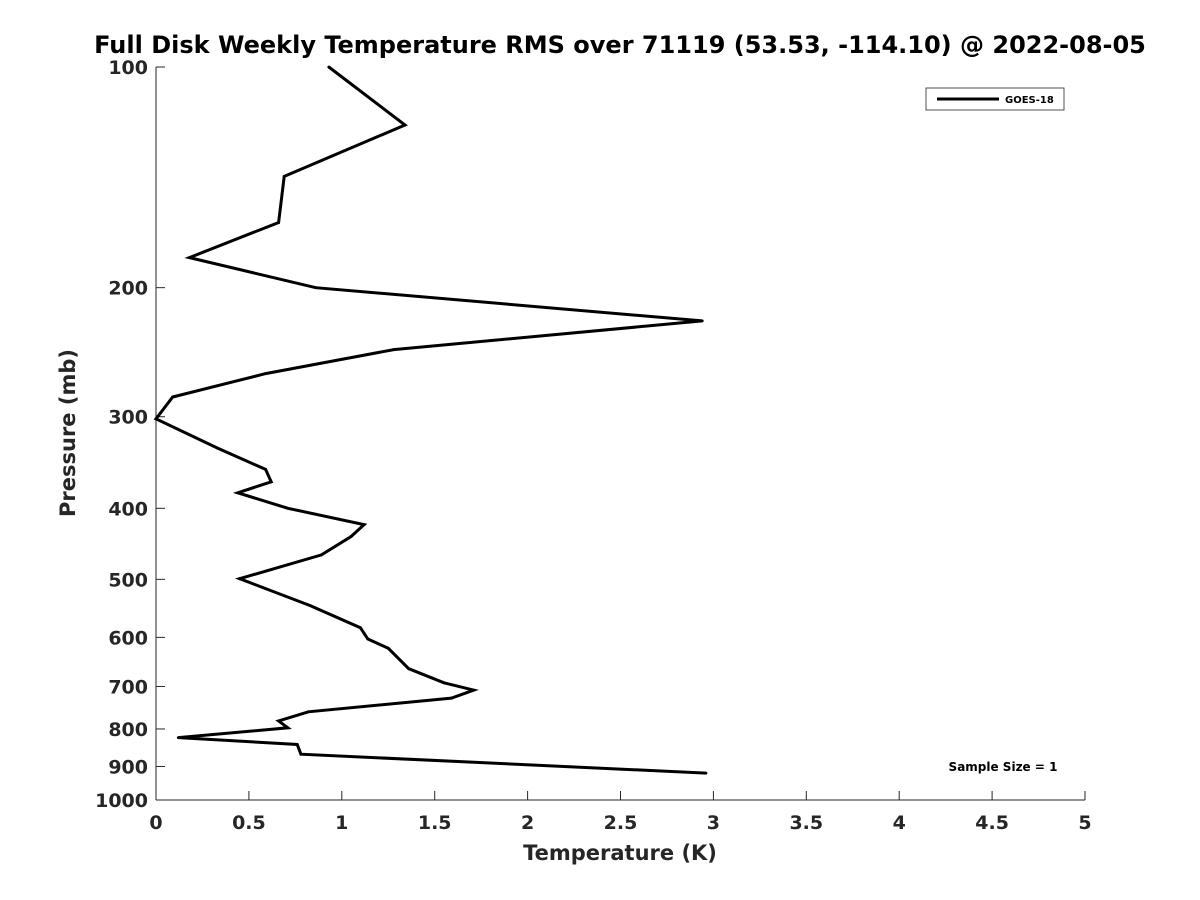 The height and width of the screenshot is (900, 1200). I want to click on x-tick-label: 3, so click(713, 823).